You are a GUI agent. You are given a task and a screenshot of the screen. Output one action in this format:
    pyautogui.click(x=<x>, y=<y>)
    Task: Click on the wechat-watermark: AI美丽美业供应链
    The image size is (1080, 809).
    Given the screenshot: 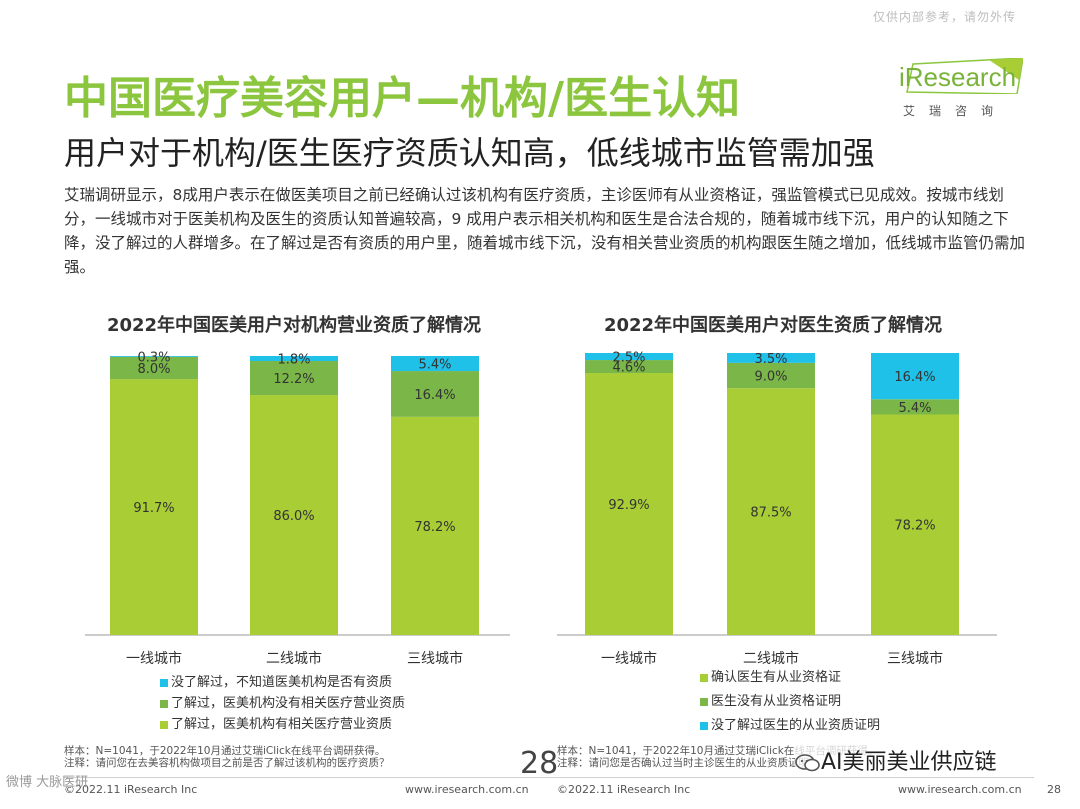 What is the action you would take?
    pyautogui.click(x=896, y=760)
    